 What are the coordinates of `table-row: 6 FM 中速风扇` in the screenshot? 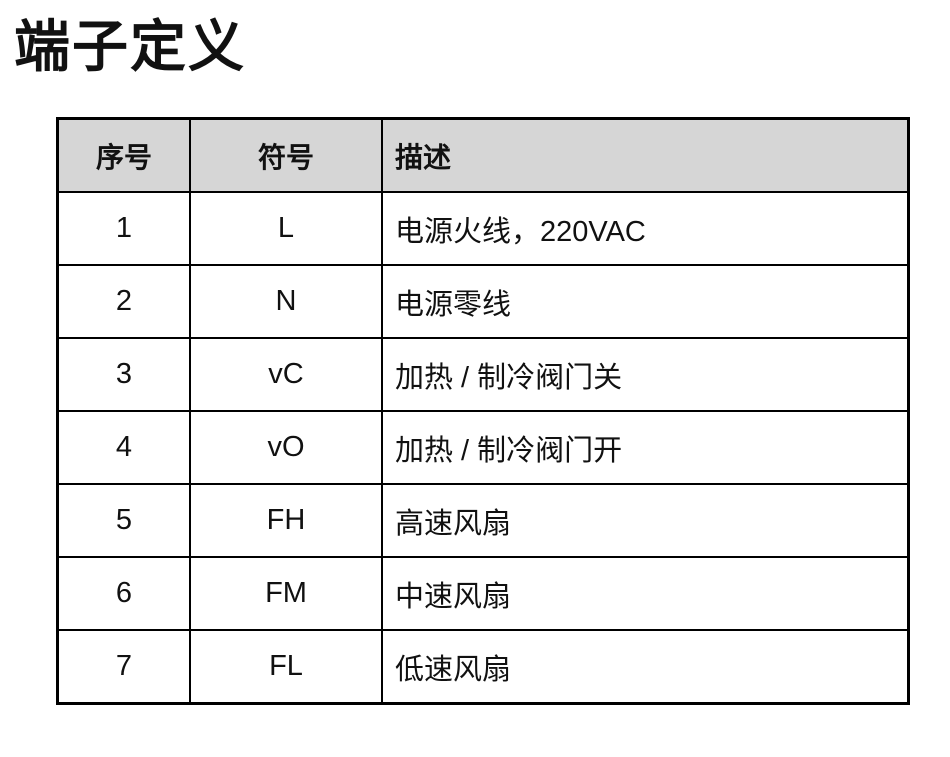 It's located at (483, 593).